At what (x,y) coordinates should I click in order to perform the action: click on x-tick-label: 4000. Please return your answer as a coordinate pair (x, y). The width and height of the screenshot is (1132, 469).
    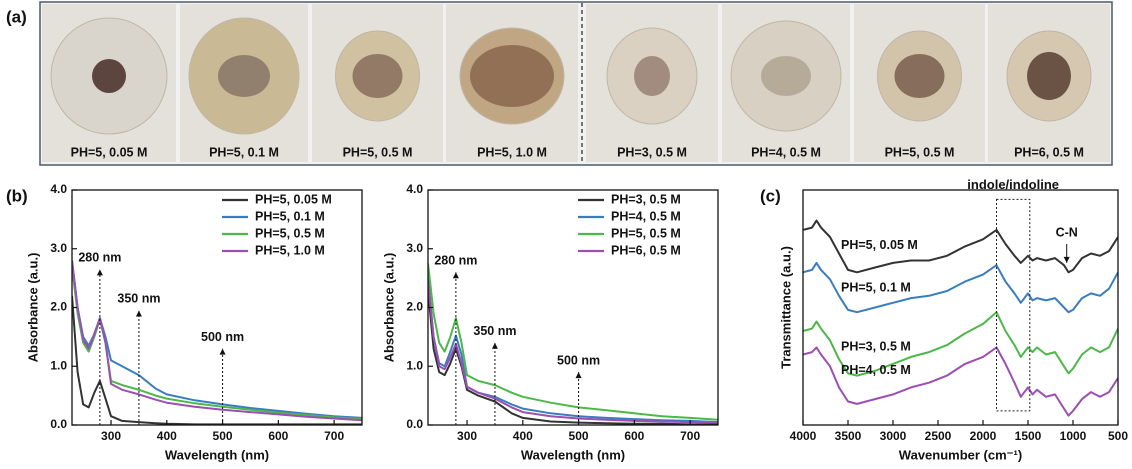
    Looking at the image, I should click on (803, 436).